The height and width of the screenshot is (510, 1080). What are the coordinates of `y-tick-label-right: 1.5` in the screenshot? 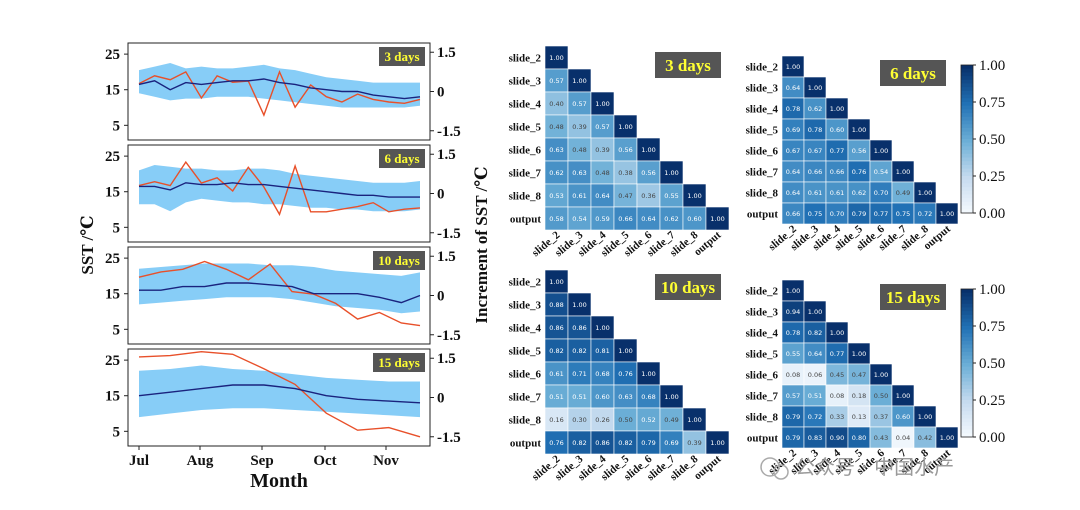 It's located at (446, 155).